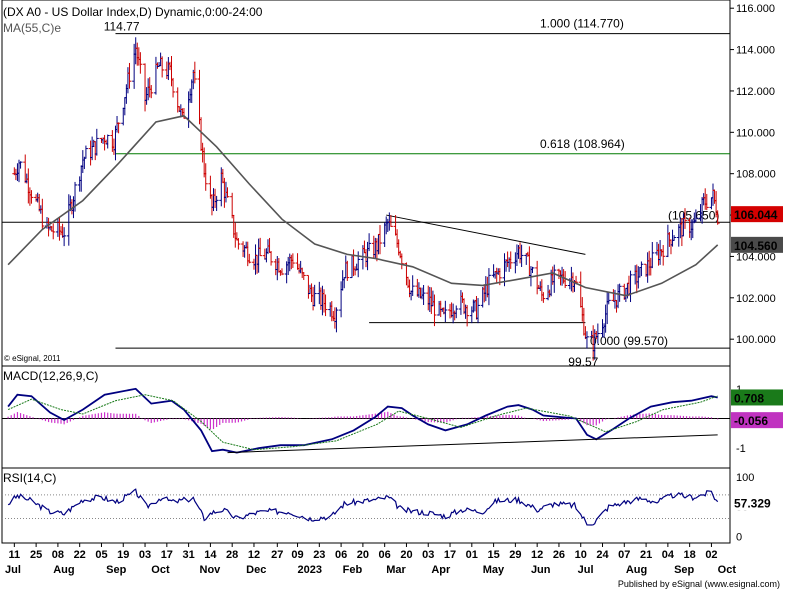 The width and height of the screenshot is (785, 591). I want to click on x-month-label: Mar, so click(396, 570).